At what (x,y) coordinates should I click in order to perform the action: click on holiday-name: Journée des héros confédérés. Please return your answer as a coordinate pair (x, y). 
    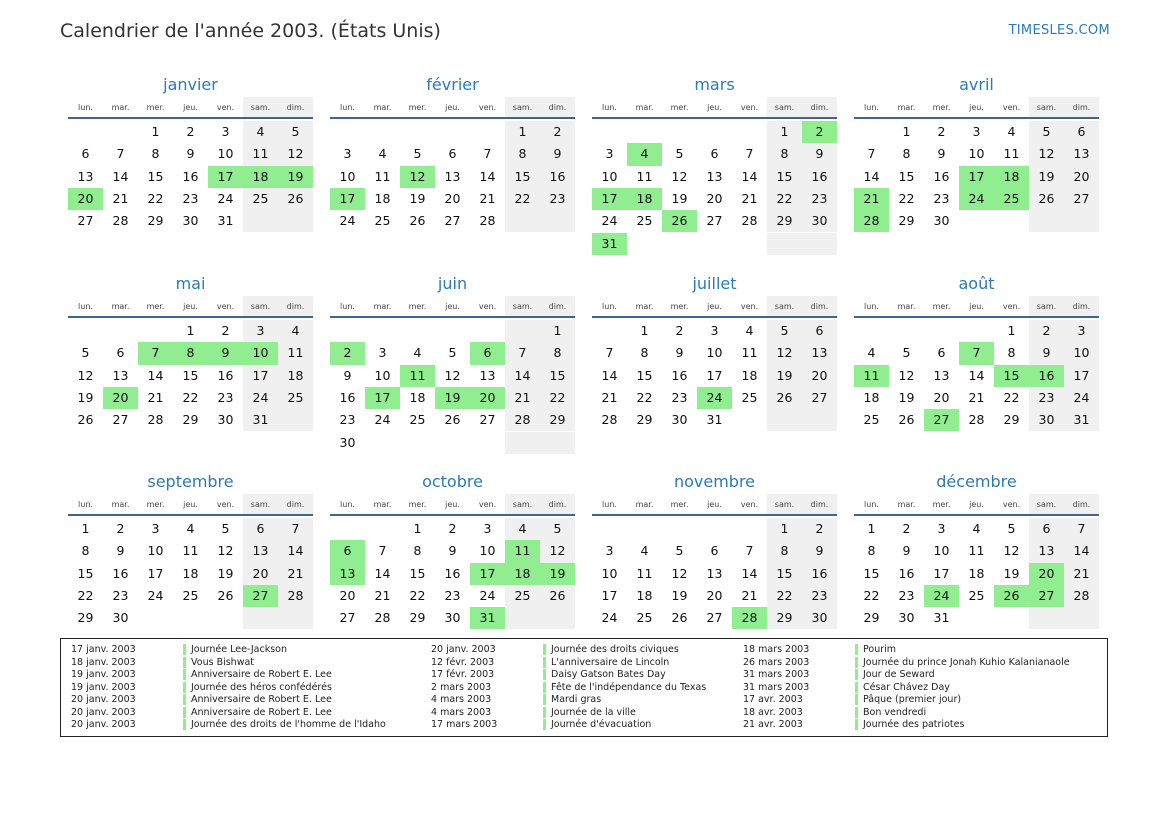
    Looking at the image, I should click on (261, 687).